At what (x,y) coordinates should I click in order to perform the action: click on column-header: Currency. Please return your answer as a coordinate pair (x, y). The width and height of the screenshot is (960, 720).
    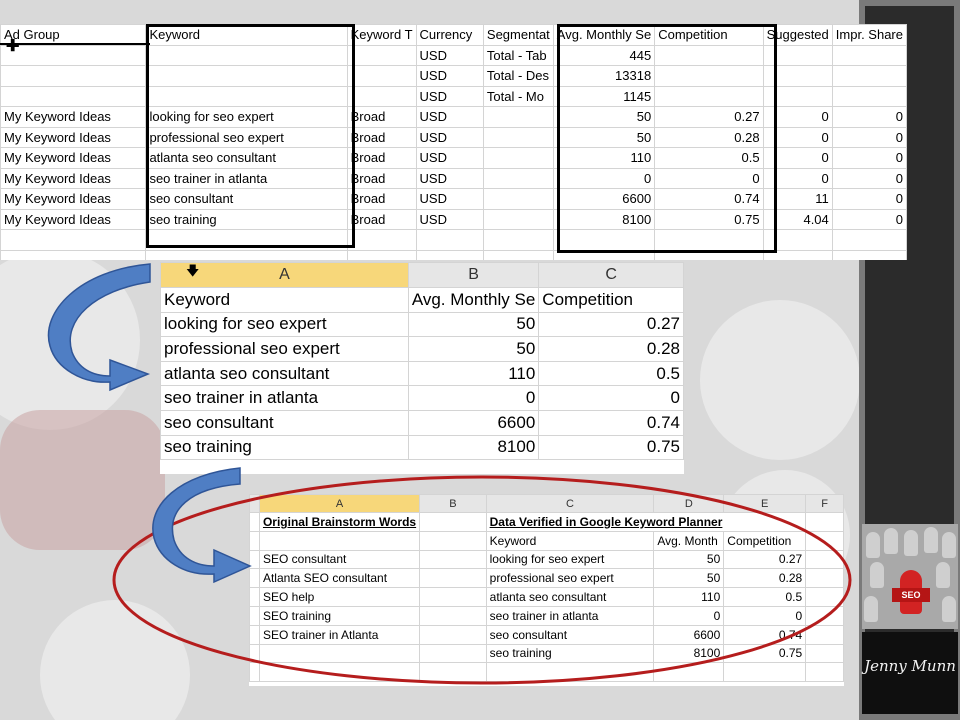
    Looking at the image, I should click on (449, 35).